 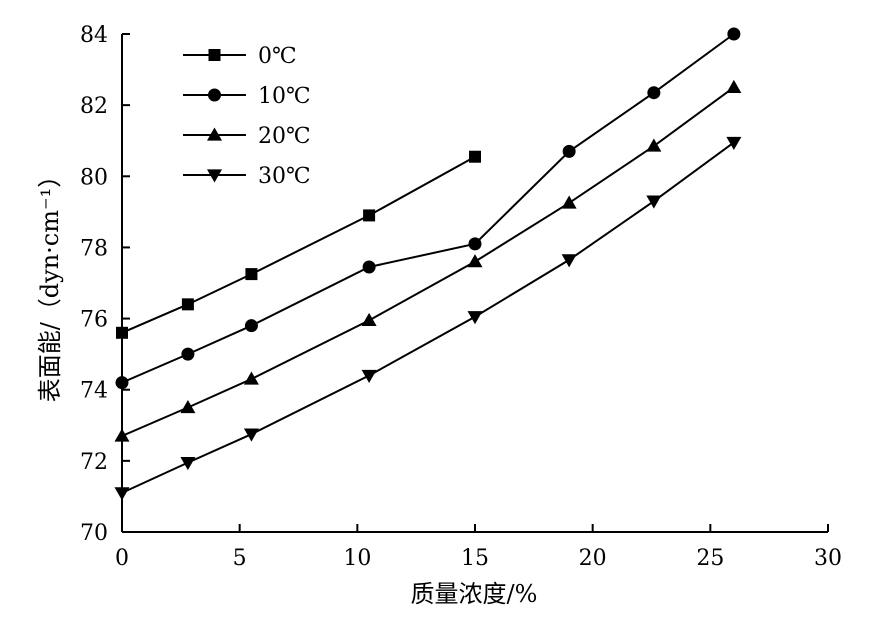 I want to click on legend-label: 30℃, so click(x=284, y=176).